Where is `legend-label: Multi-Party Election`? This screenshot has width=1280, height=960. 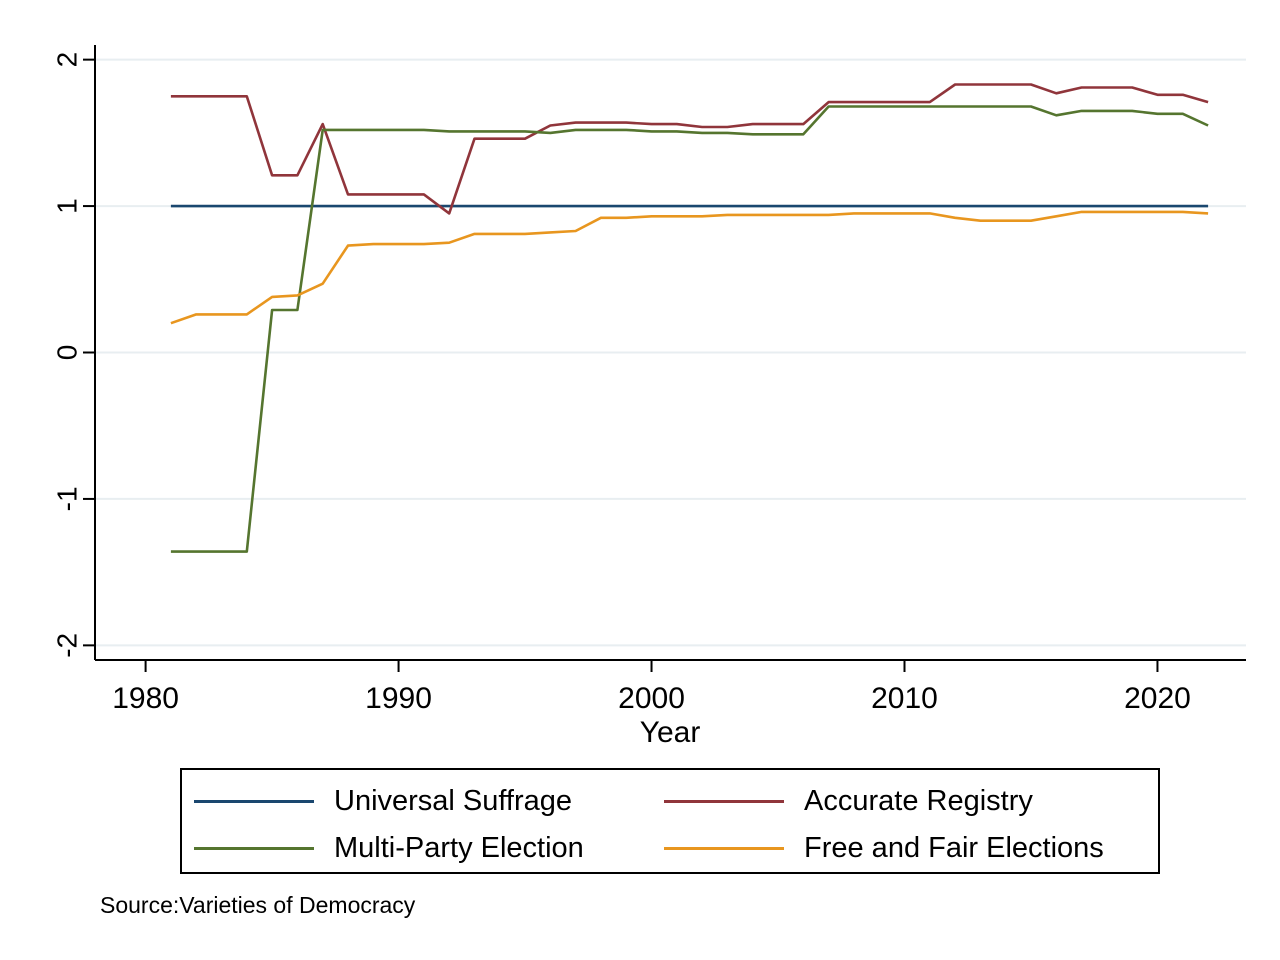
legend-label: Multi-Party Election is located at coordinates (459, 847).